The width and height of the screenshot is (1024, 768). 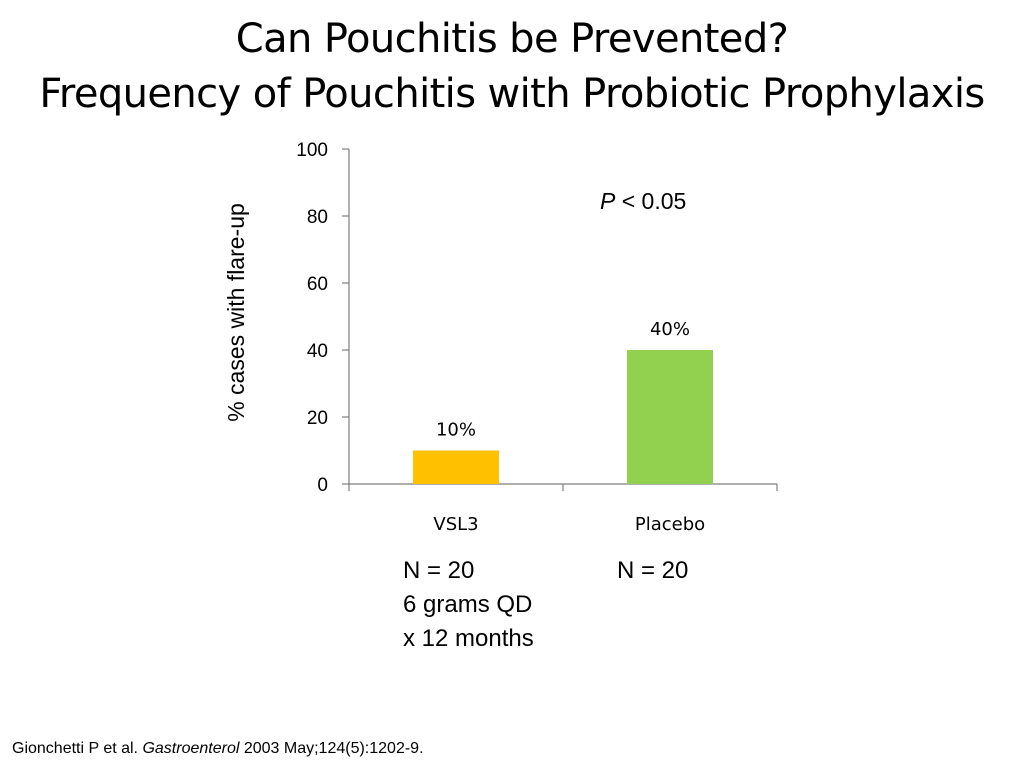 I want to click on group-details-vsl3: N = 20 6 grams QD x 12 months, so click(x=468, y=605).